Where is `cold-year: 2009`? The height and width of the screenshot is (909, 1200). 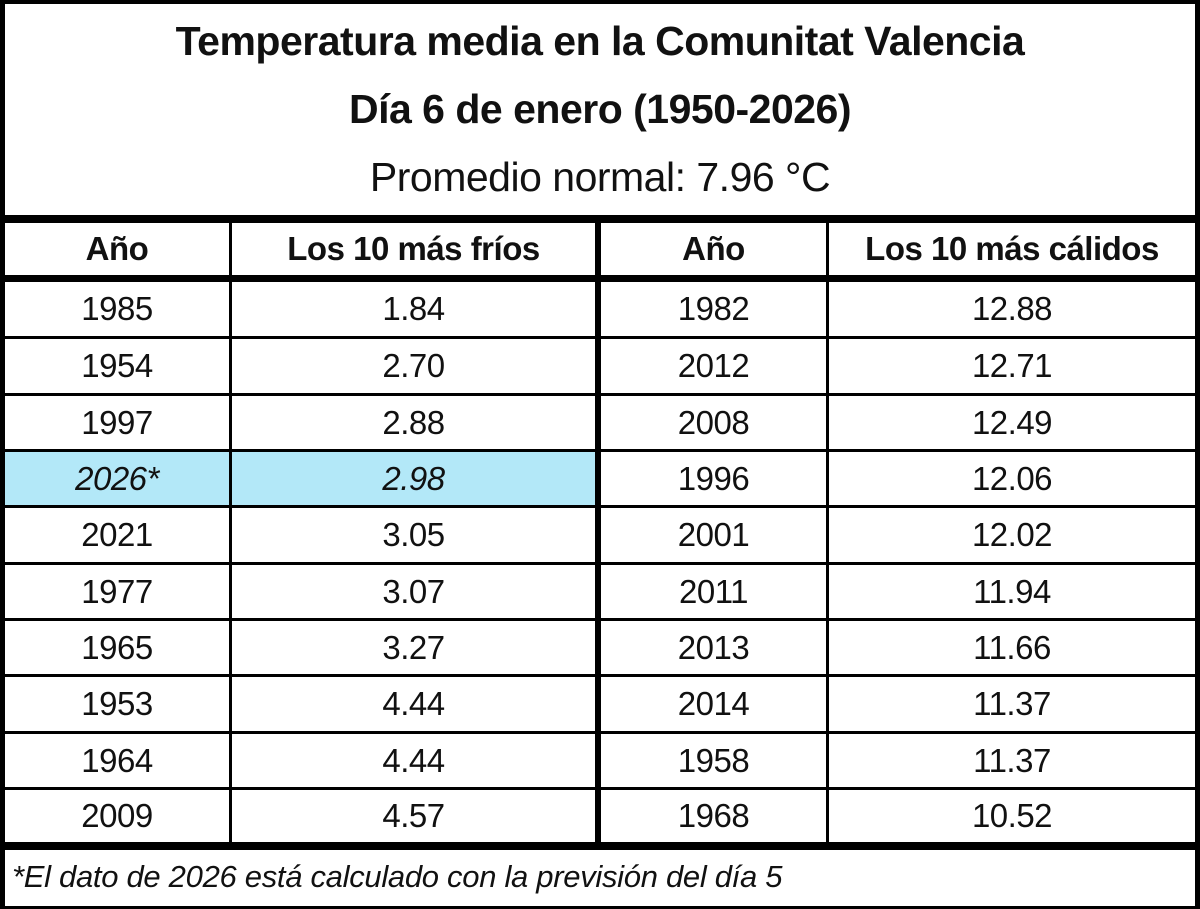
cold-year: 2009 is located at coordinates (117, 815).